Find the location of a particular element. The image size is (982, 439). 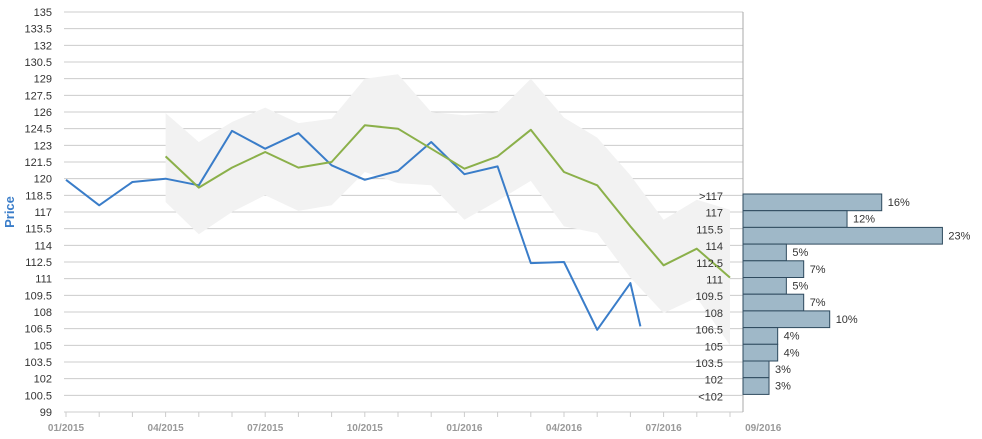

histogram-percent-label: 12% is located at coordinates (864, 220).